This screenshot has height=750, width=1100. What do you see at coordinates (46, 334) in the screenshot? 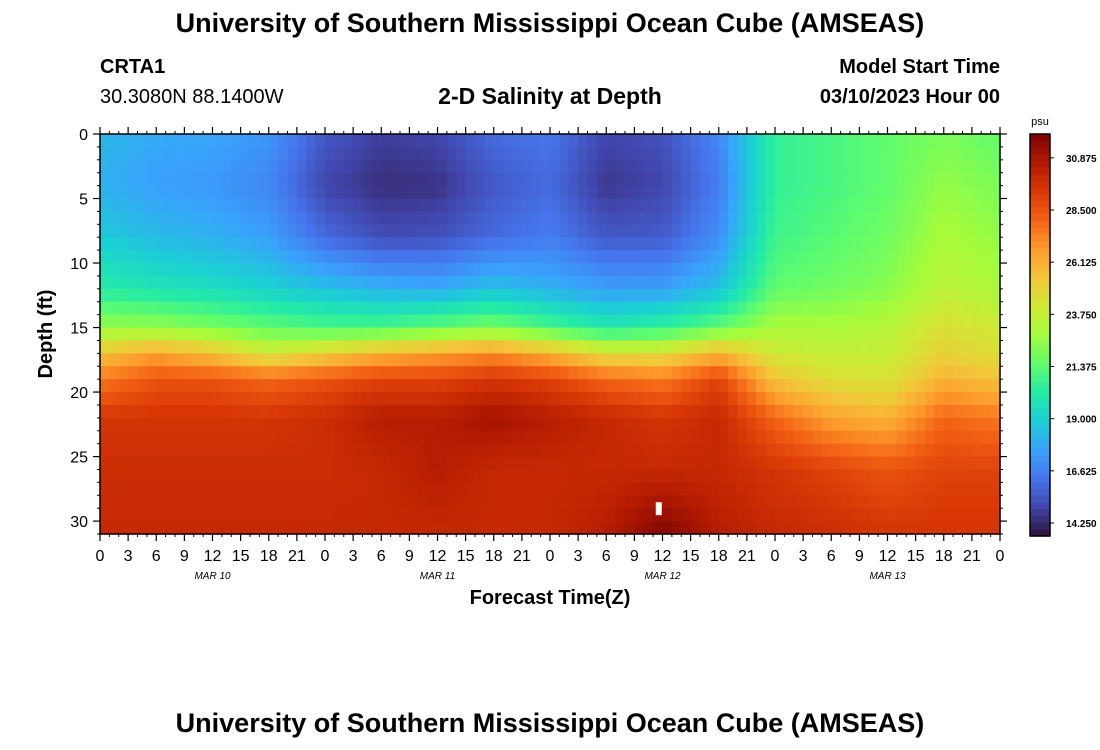
I see `y-axis-label: Depth (ft)` at bounding box center [46, 334].